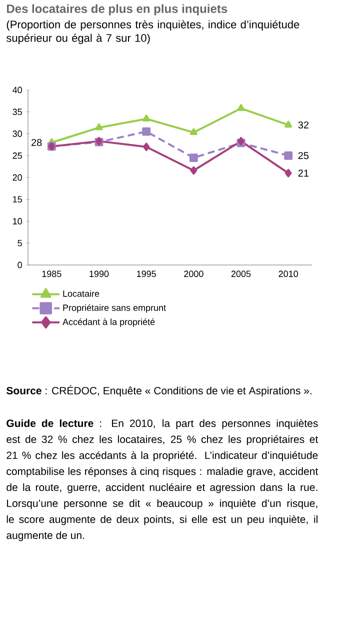 The width and height of the screenshot is (340, 628). What do you see at coordinates (146, 274) in the screenshot?
I see `x-tick-label: 1995` at bounding box center [146, 274].